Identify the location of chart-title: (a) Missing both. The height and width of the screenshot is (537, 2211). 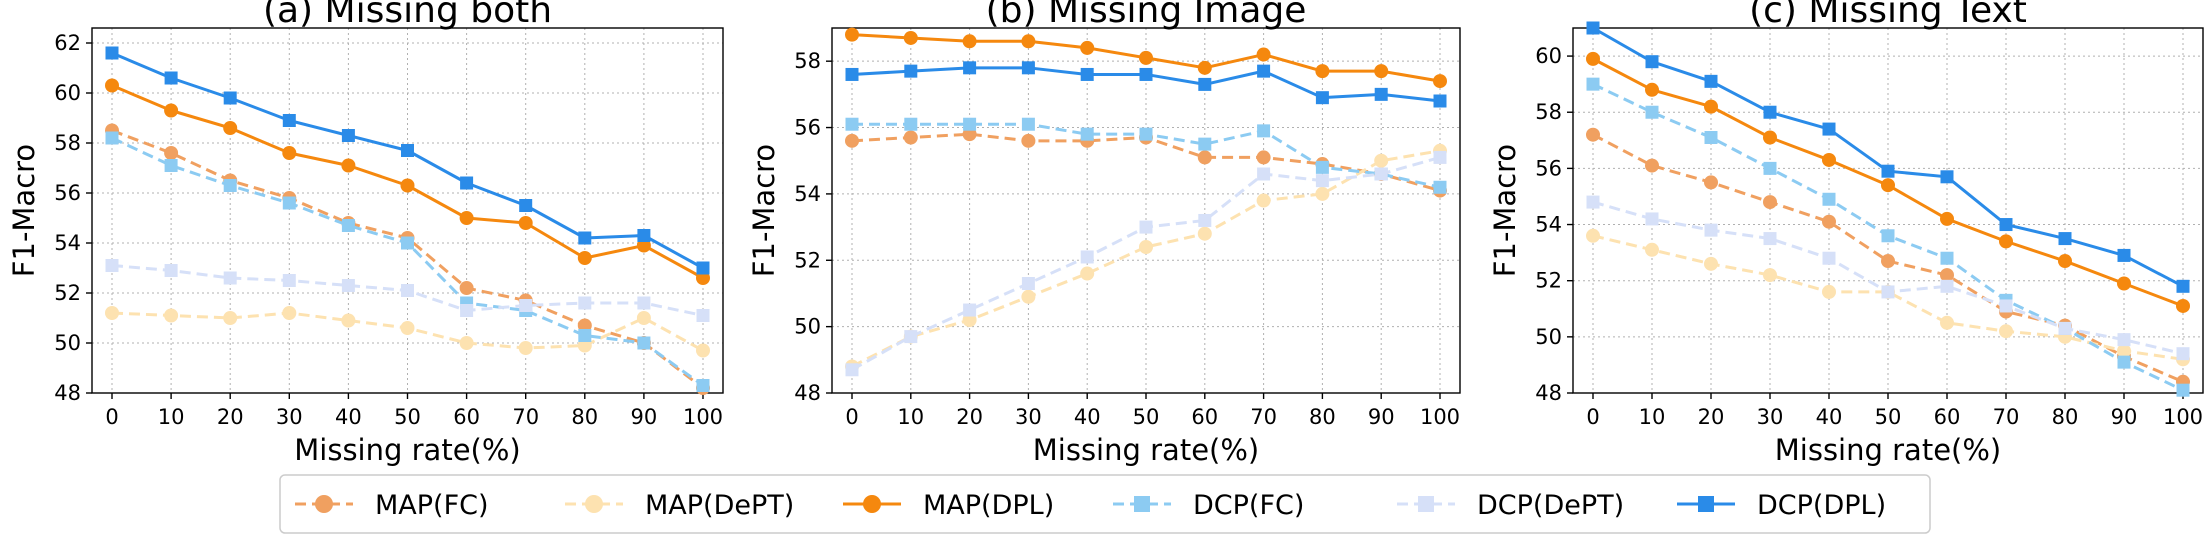
(407, 15).